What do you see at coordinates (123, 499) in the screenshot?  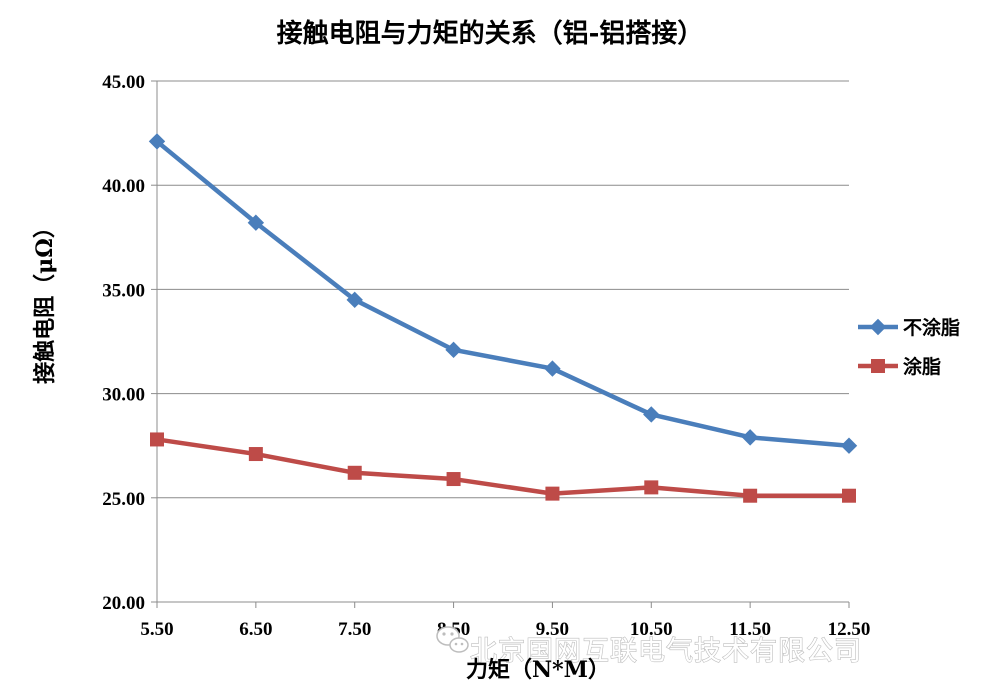 I see `y-tick-label: 25.00` at bounding box center [123, 499].